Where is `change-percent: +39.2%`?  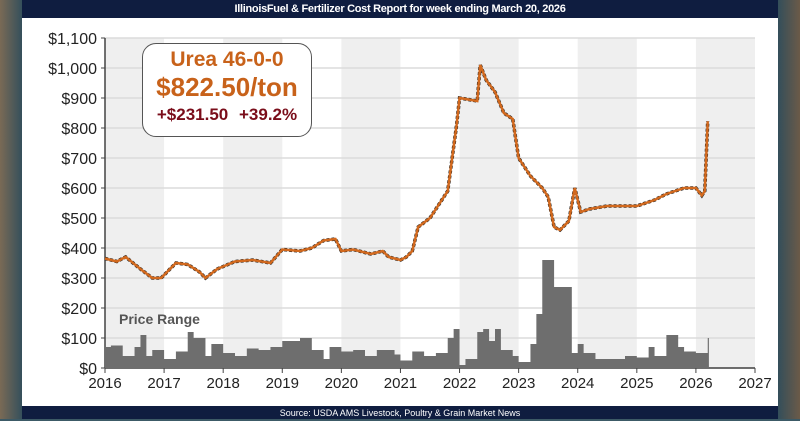 change-percent: +39.2% is located at coordinates (268, 114).